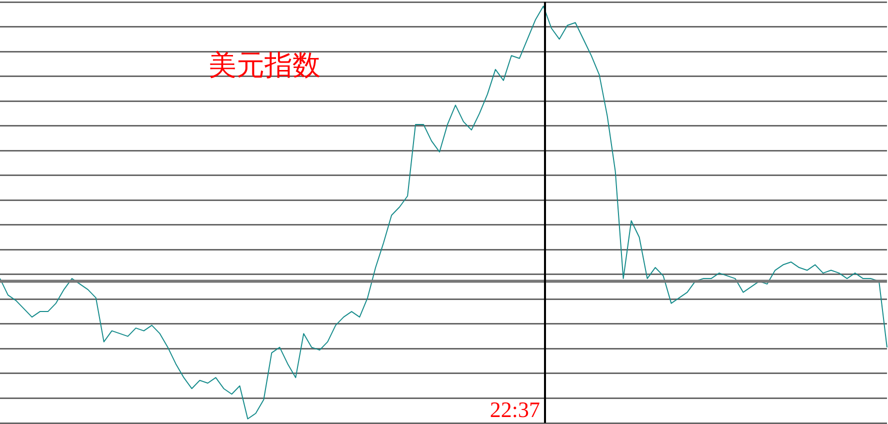 The width and height of the screenshot is (888, 424). What do you see at coordinates (515, 409) in the screenshot?
I see `annotation: 22:37` at bounding box center [515, 409].